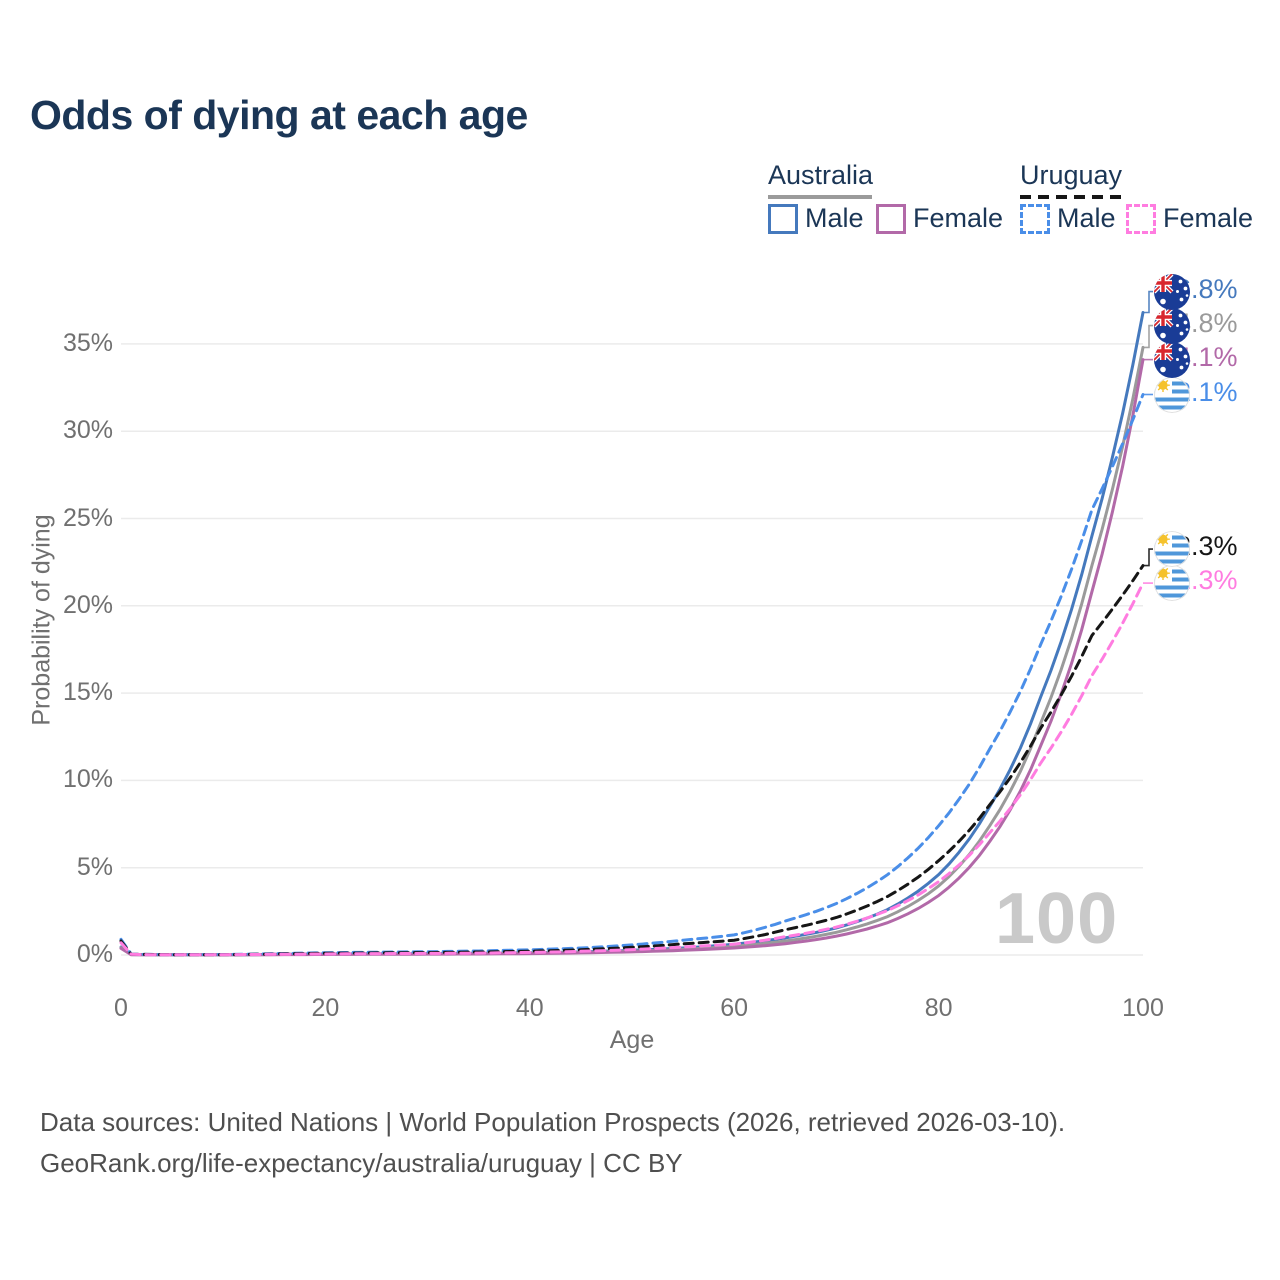 This screenshot has height=1280, width=1280. I want to click on series-end-label-australia-female: 34.1%, so click(1196, 359).